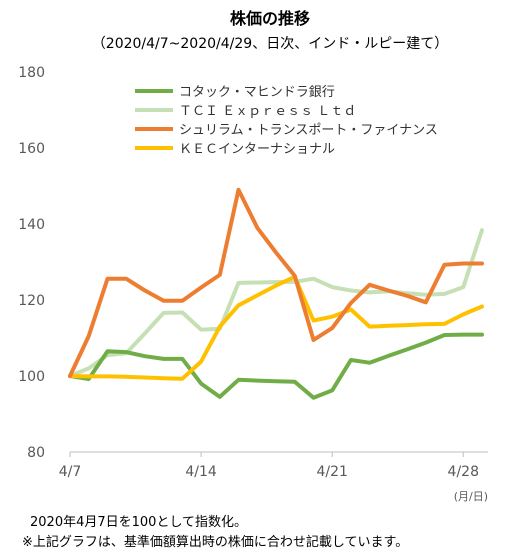 Image resolution: width=517 pixels, height=556 pixels. I want to click on y-axis: 80 100 120 140 160 180, so click(31, 263).